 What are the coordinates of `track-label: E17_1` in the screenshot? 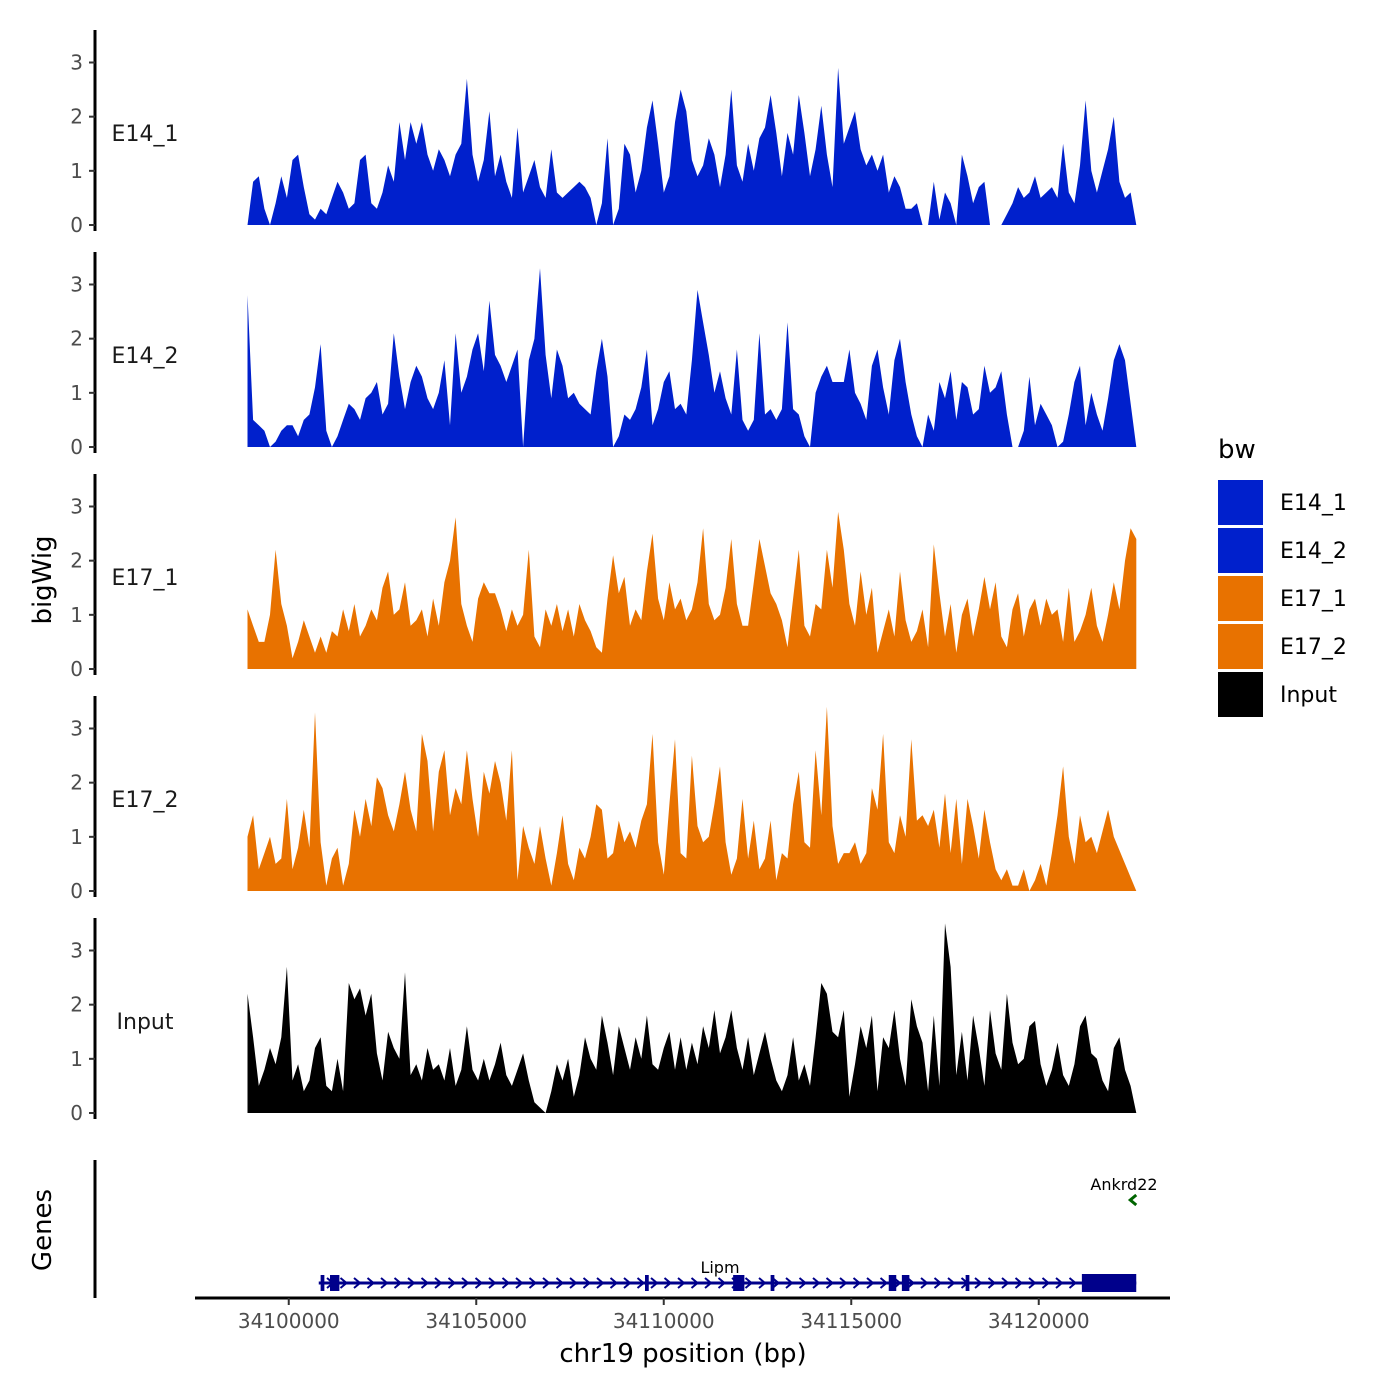 It's located at (145, 578).